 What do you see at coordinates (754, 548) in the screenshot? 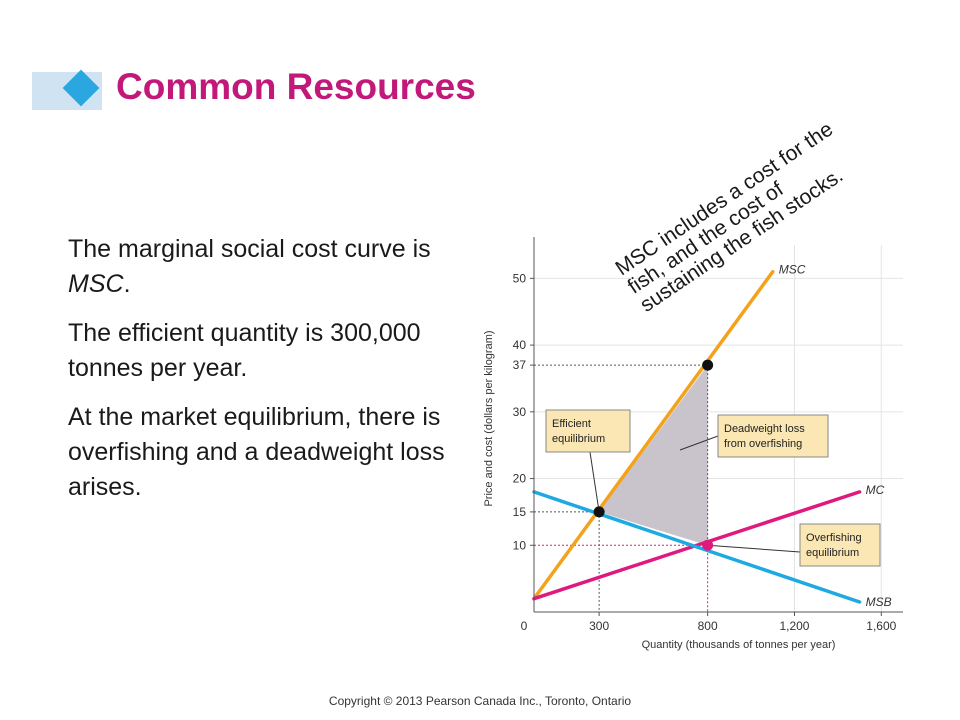
I see `overfishing-equilibrium-pointer` at bounding box center [754, 548].